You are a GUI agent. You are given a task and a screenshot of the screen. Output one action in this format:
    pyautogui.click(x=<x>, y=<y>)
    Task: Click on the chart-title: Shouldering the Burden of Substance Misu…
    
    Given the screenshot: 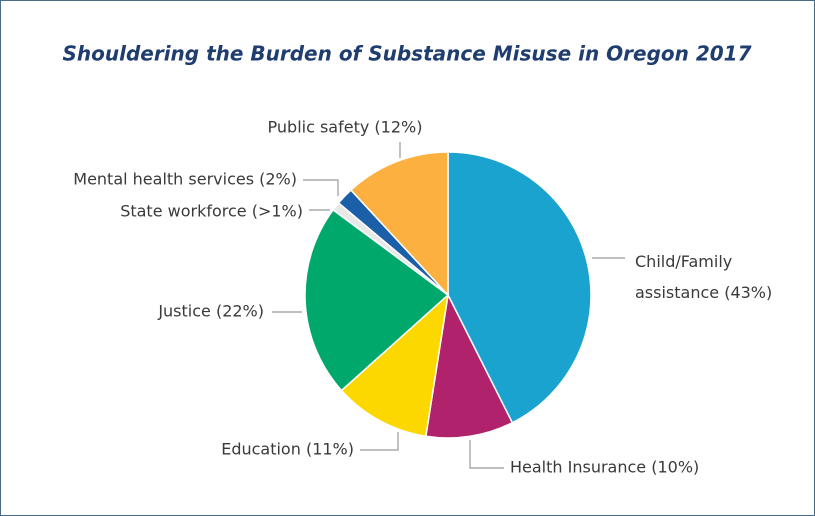 What is the action you would take?
    pyautogui.click(x=406, y=54)
    